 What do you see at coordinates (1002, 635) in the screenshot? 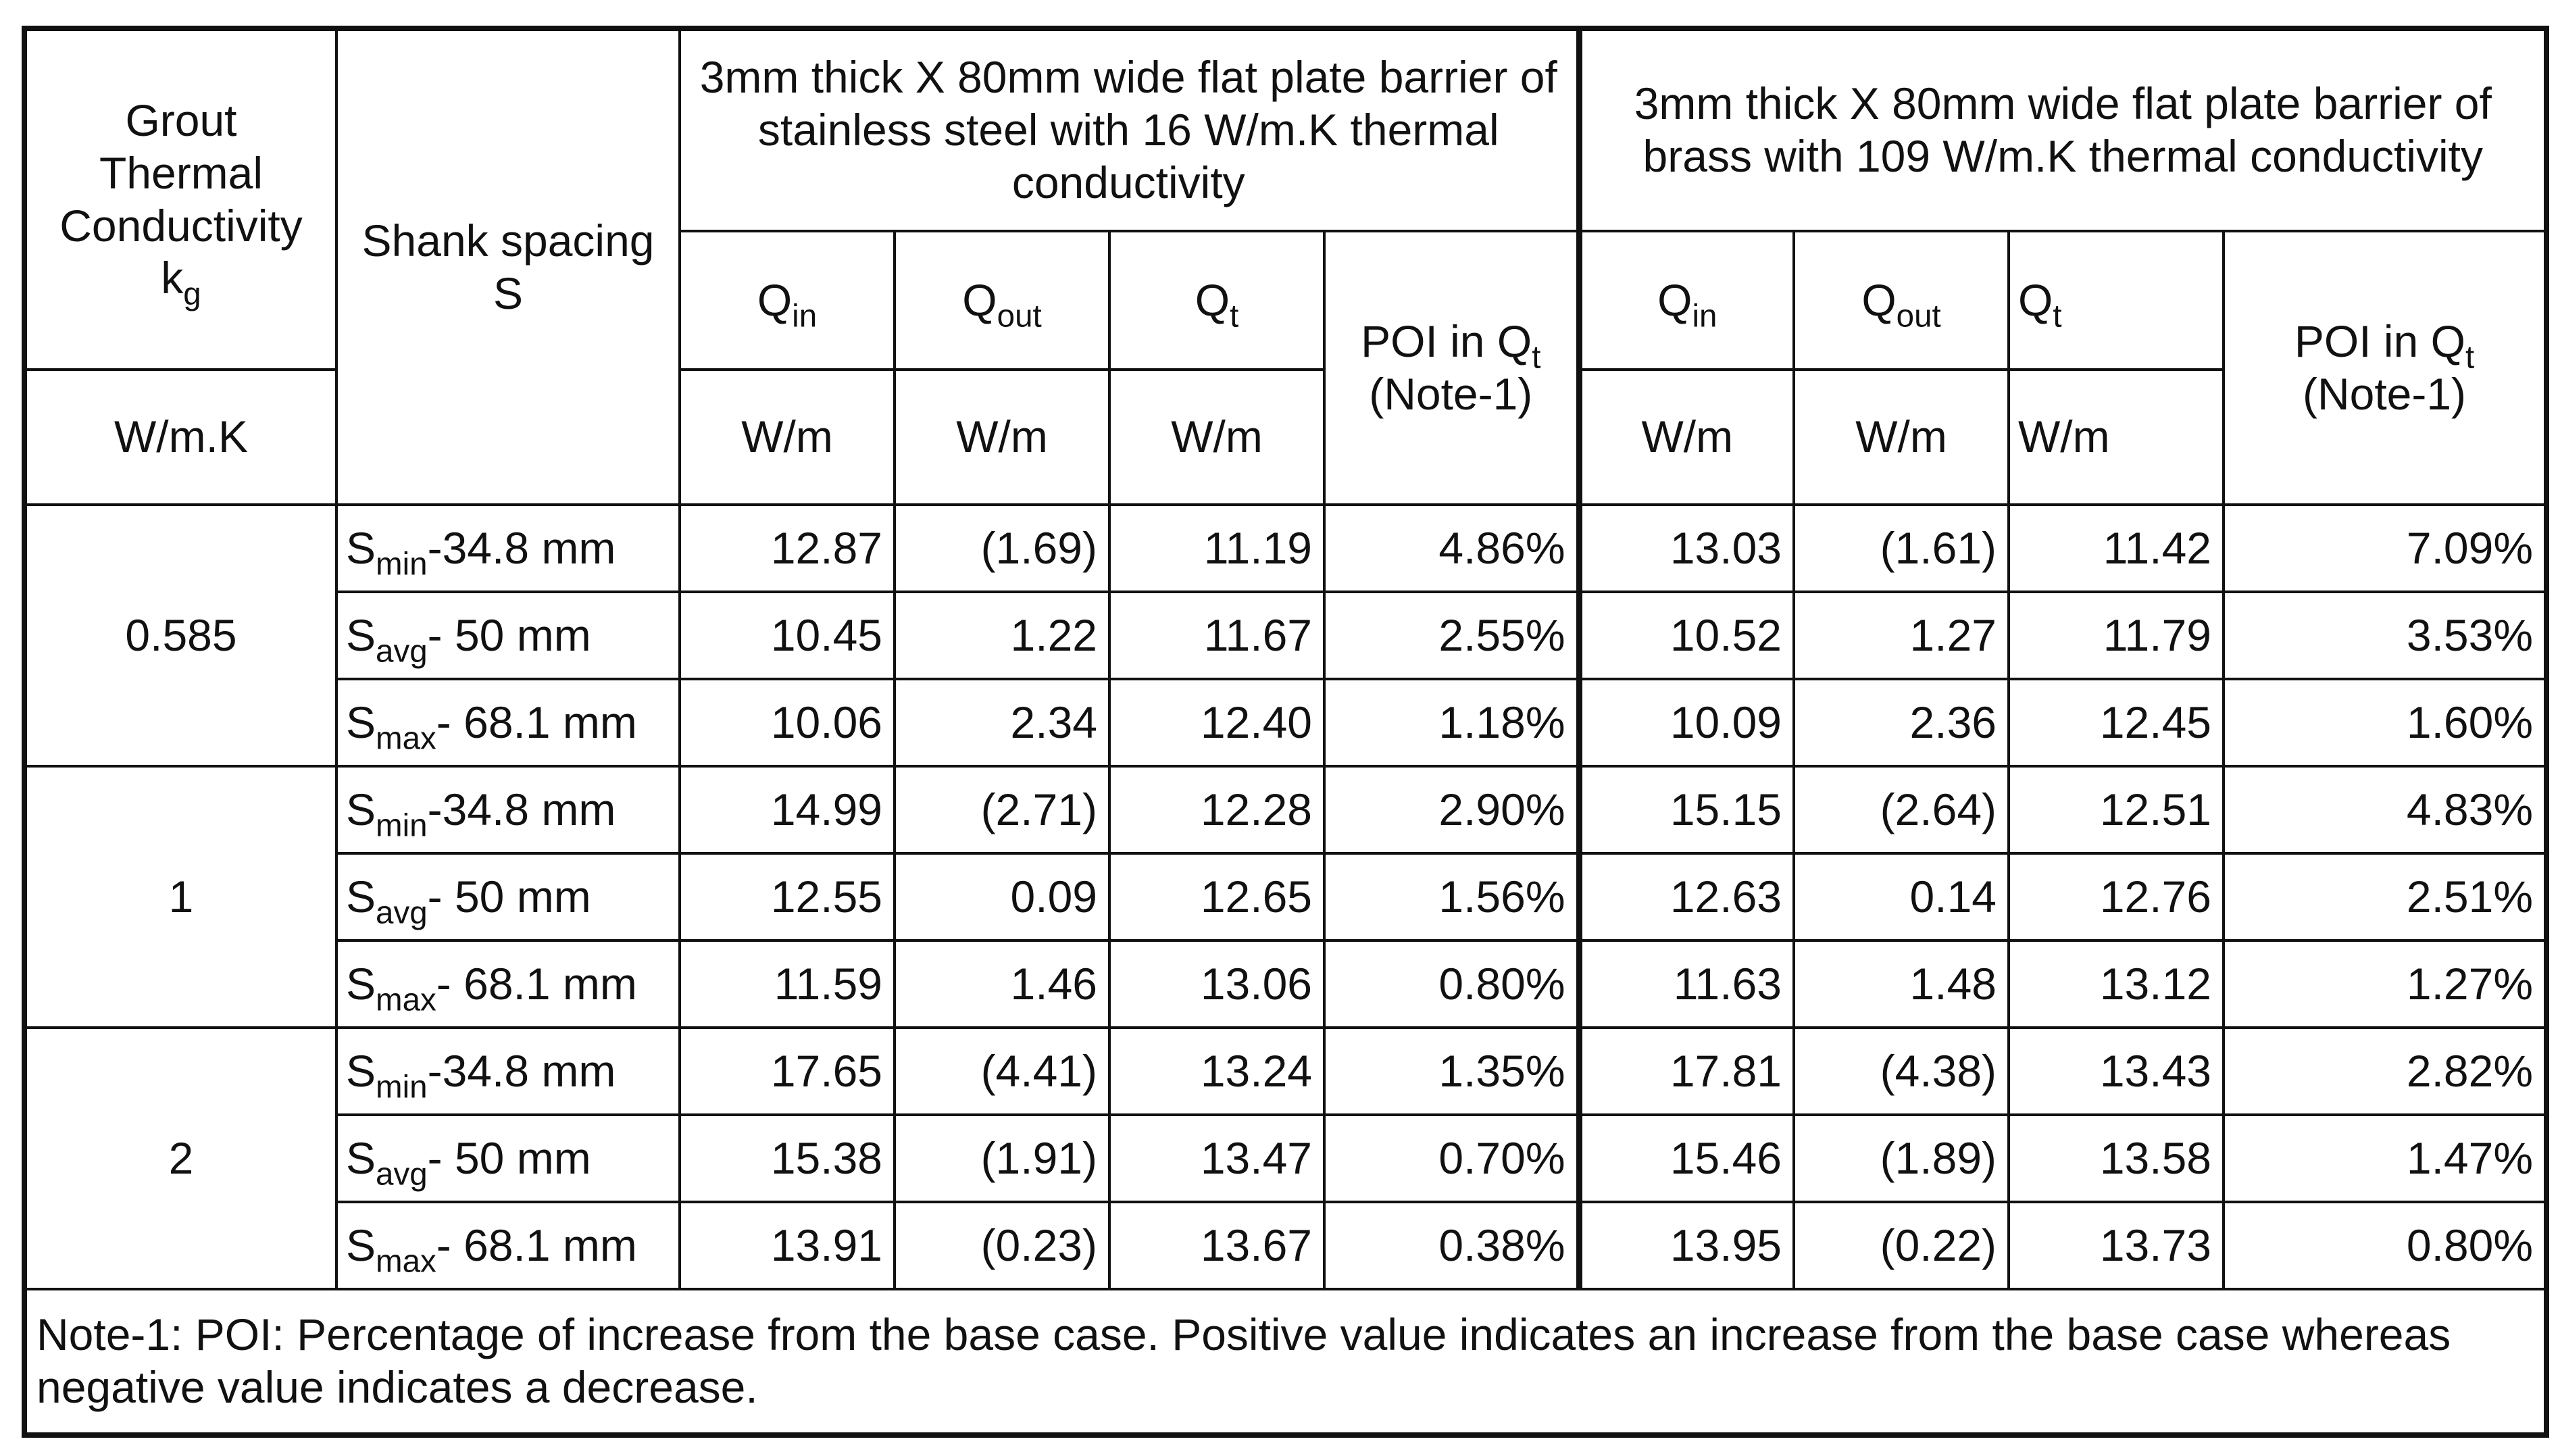
I see `cell-ss-qout: 1.22` at bounding box center [1002, 635].